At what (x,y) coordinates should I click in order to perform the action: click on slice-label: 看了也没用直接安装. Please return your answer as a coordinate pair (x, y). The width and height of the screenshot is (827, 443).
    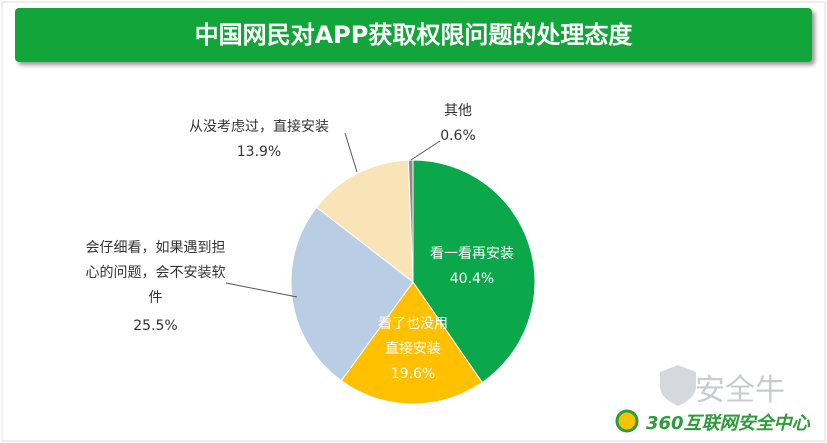
    Looking at the image, I should click on (413, 336).